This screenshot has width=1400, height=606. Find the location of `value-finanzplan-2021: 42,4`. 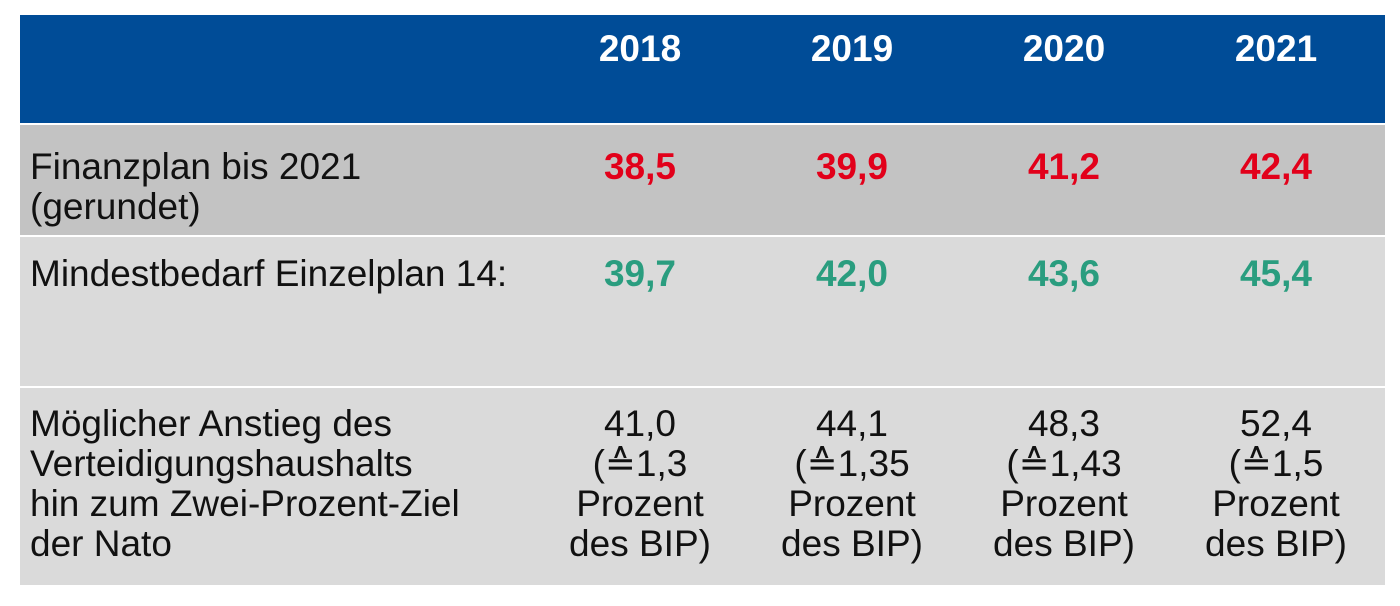

value-finanzplan-2021: 42,4 is located at coordinates (1275, 166).